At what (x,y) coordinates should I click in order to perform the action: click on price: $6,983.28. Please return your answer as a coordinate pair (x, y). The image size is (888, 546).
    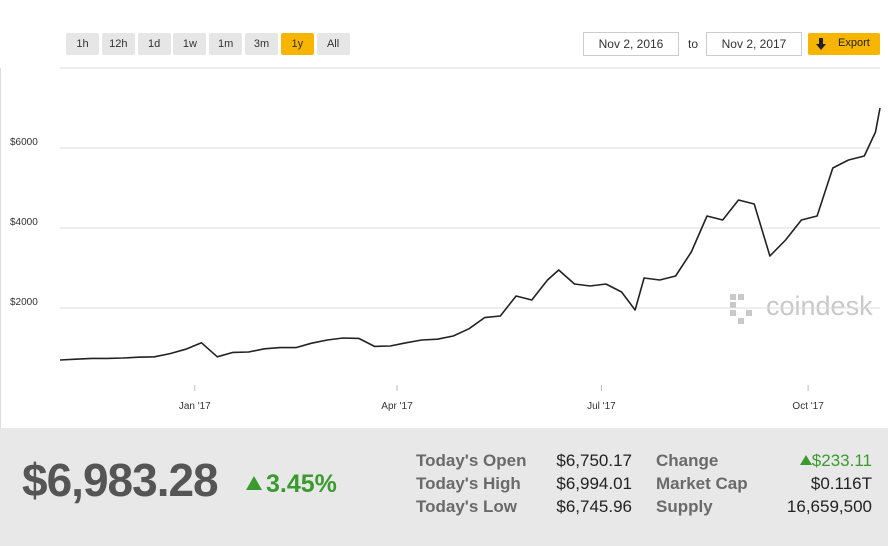
    Looking at the image, I should click on (120, 480).